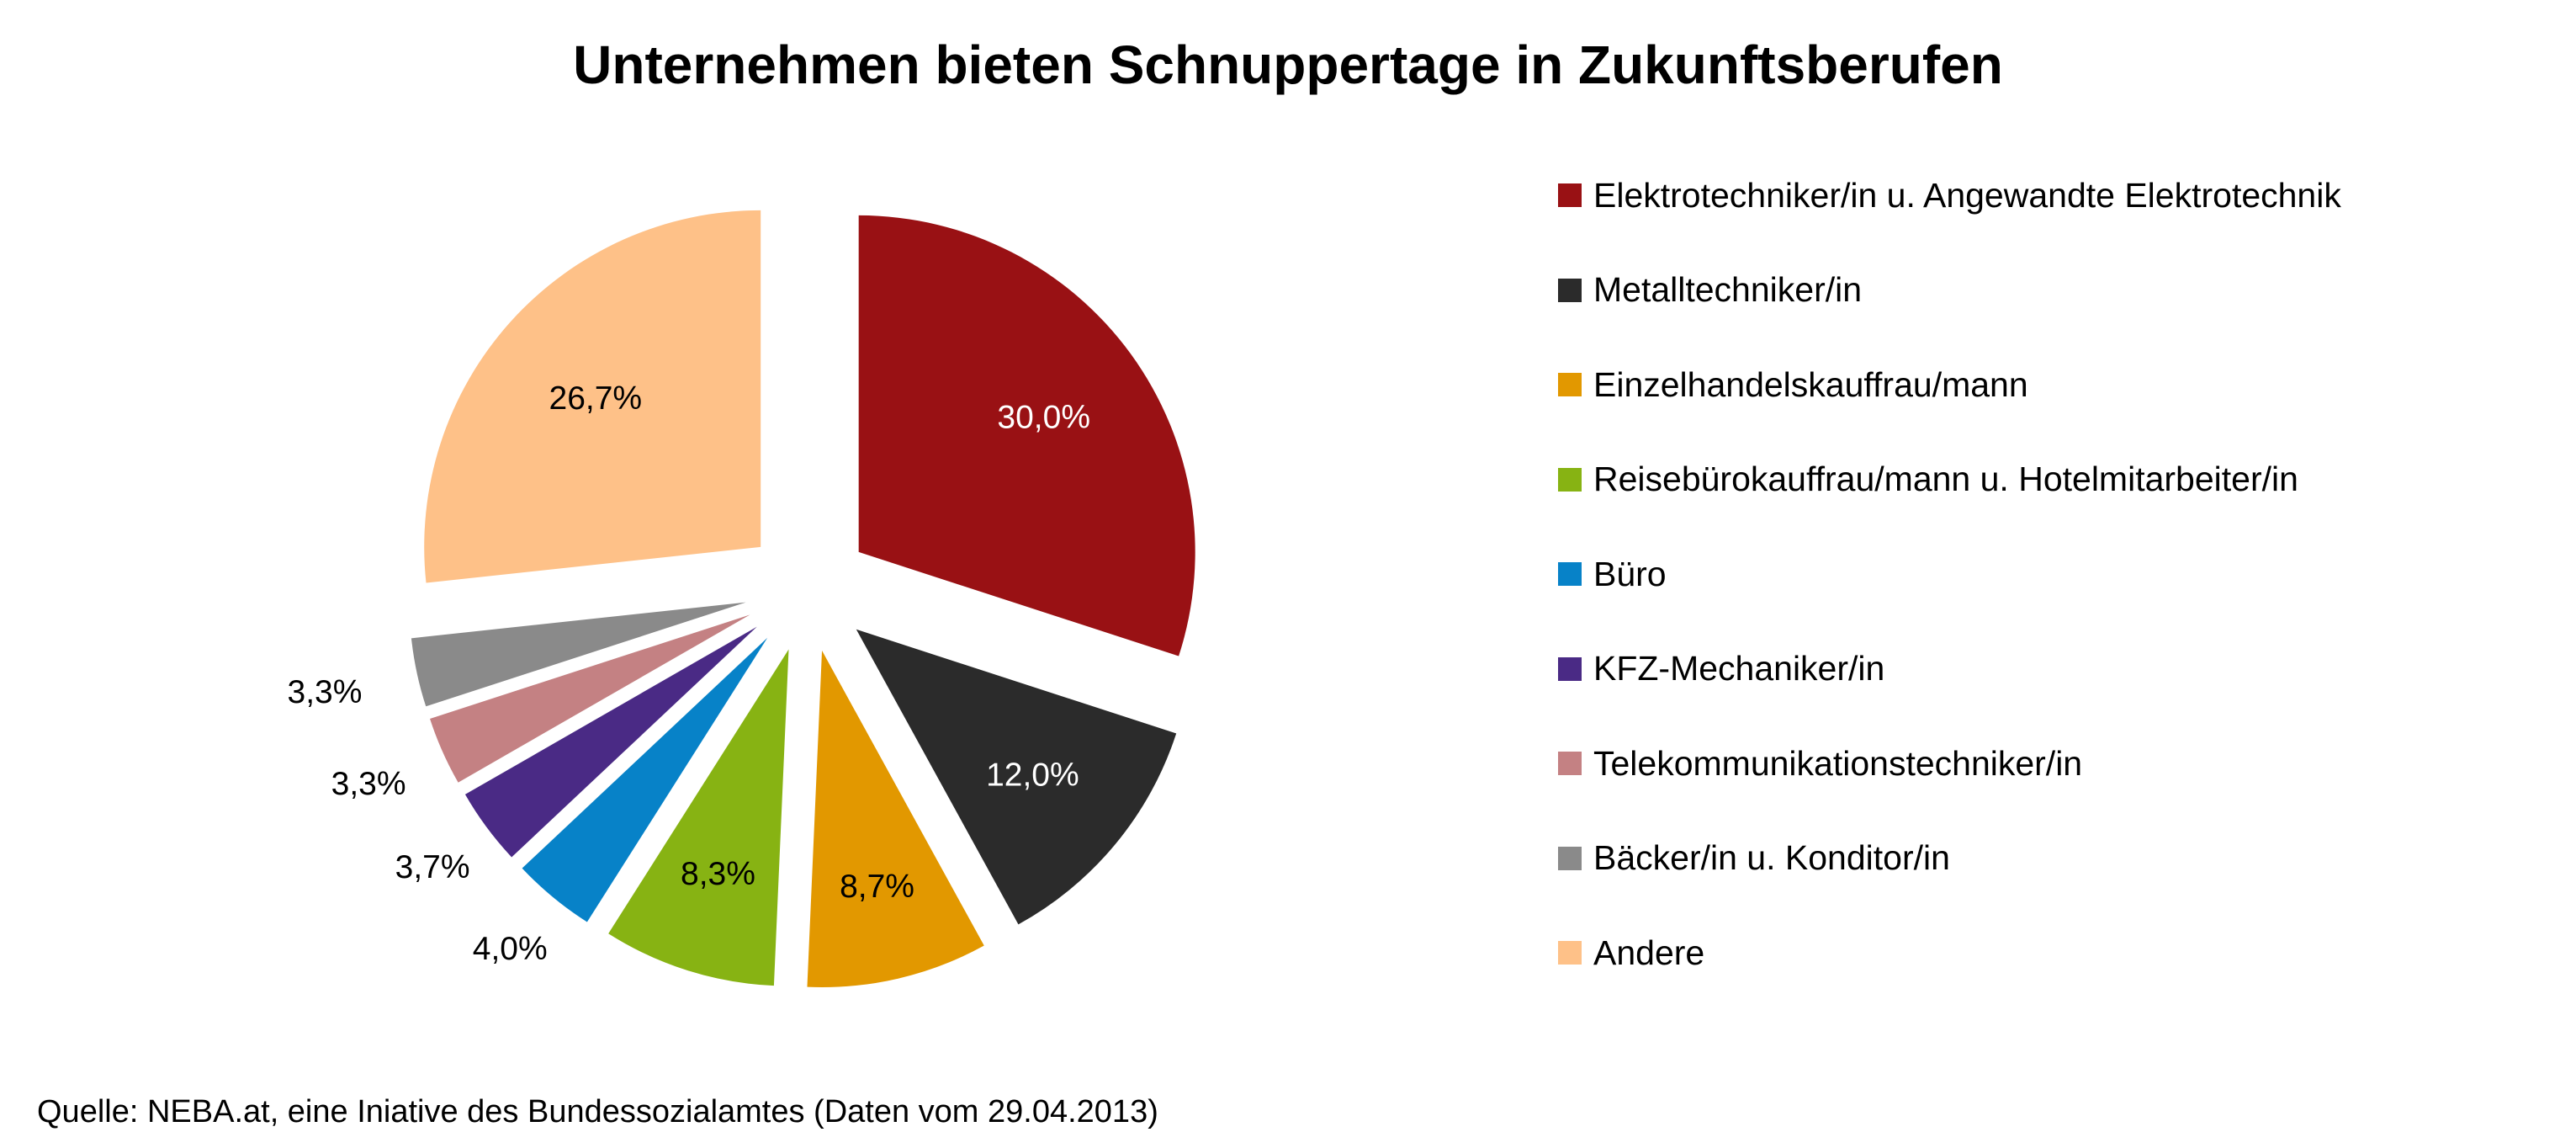 Image resolution: width=2576 pixels, height=1148 pixels. I want to click on legend-label: Telekommunikationstechniker/in, so click(1838, 763).